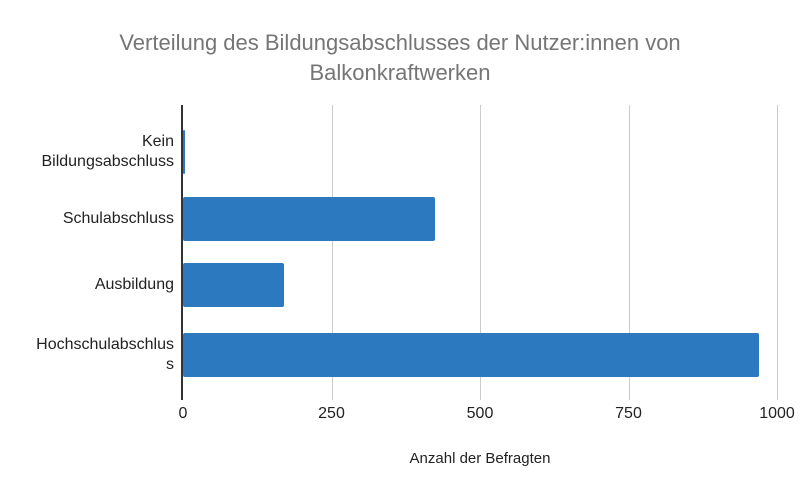 The height and width of the screenshot is (495, 800). What do you see at coordinates (777, 413) in the screenshot?
I see `x-tick-label-1000: 1000` at bounding box center [777, 413].